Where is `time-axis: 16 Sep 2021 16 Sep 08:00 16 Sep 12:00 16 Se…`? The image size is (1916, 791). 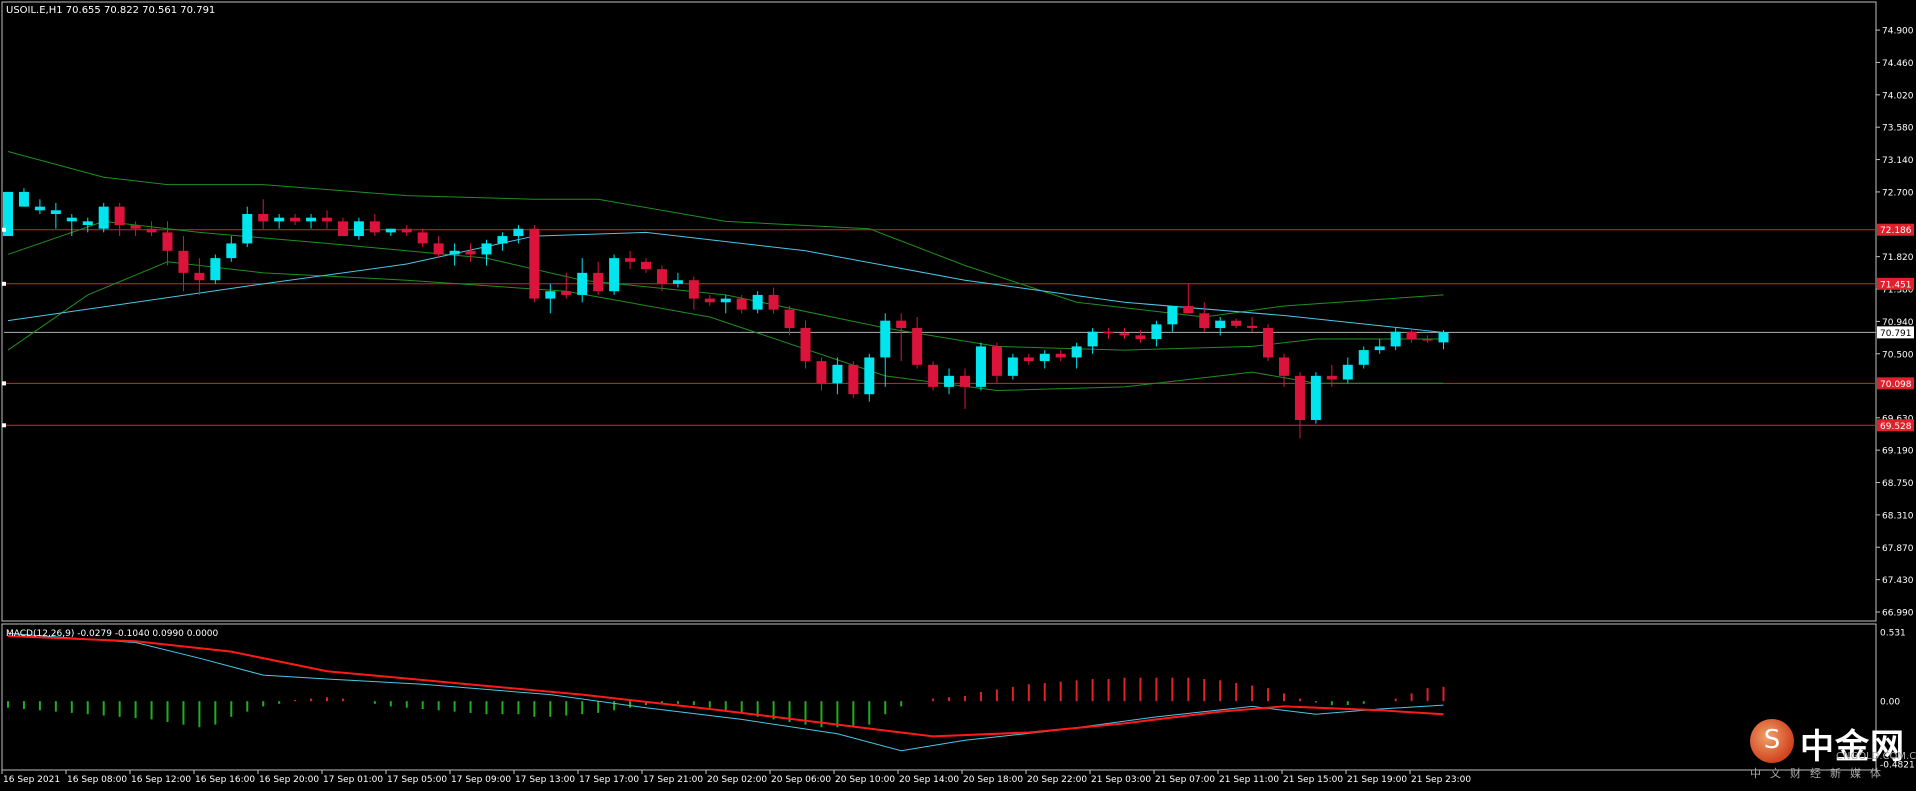 time-axis: 16 Sep 2021 16 Sep 08:00 16 Sep 12:00 16 Se… is located at coordinates (736, 777).